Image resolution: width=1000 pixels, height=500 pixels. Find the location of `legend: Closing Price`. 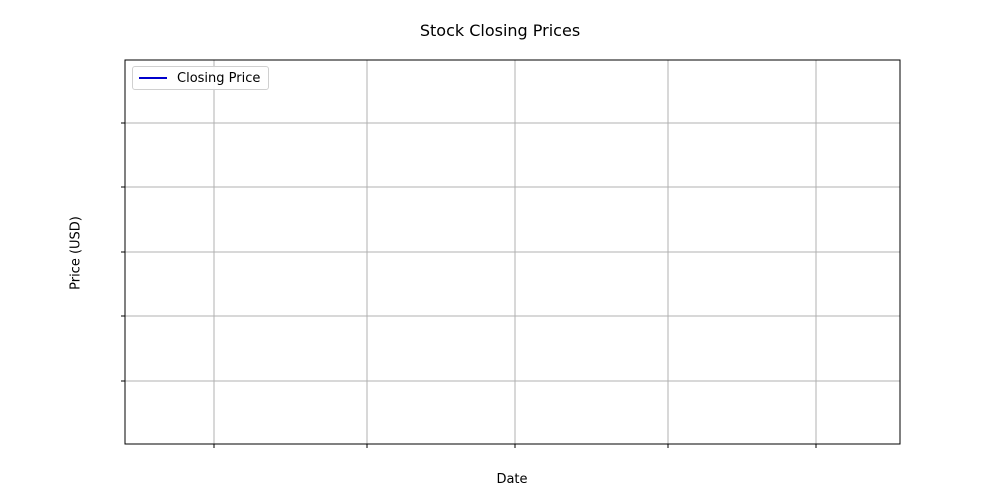

legend: Closing Price is located at coordinates (201, 78).